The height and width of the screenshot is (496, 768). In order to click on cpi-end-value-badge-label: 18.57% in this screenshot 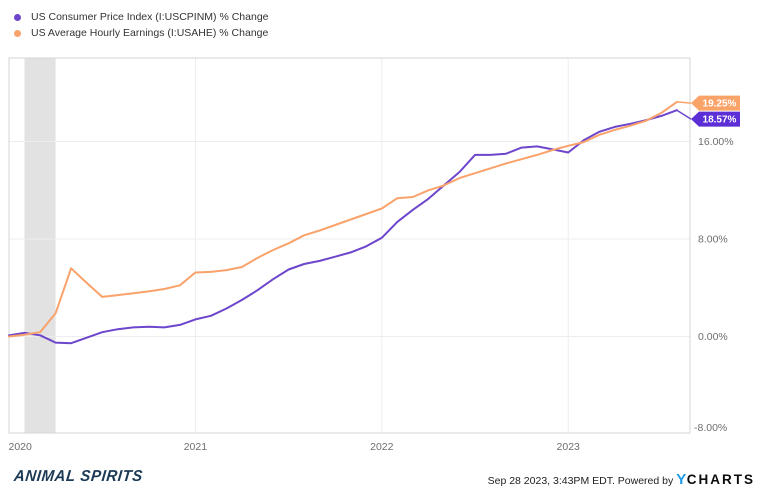, I will do `click(720, 120)`.